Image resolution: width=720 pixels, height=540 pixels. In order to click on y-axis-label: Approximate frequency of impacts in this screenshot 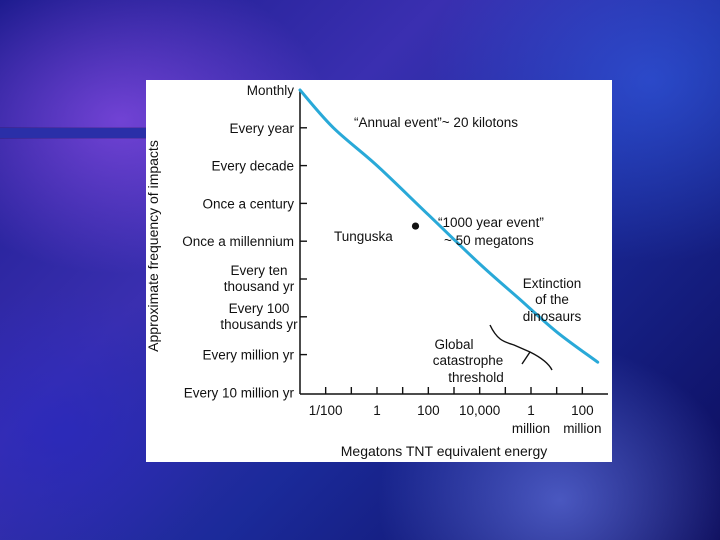, I will do `click(153, 246)`.